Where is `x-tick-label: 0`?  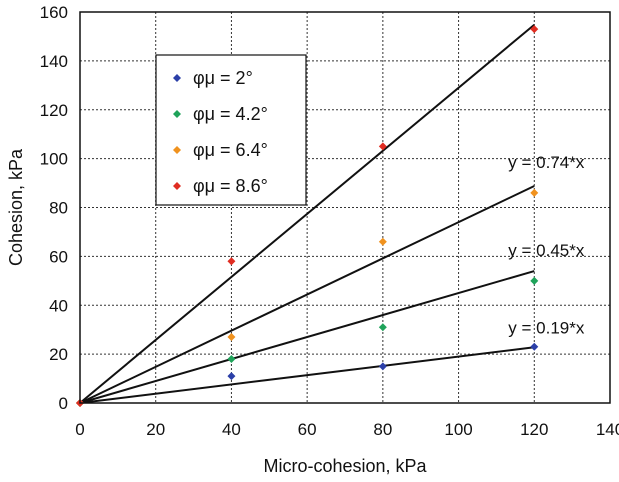
x-tick-label: 0 is located at coordinates (79, 429).